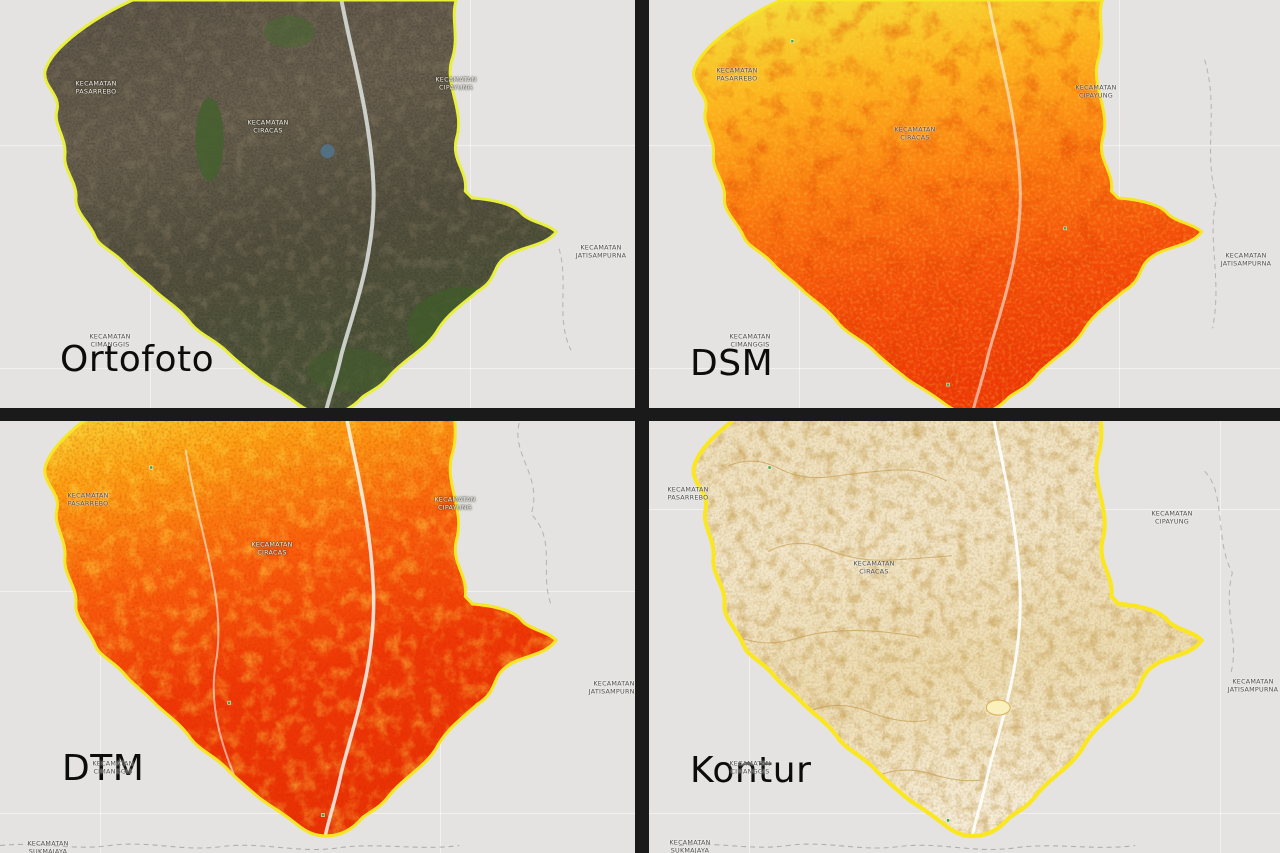 The image size is (1280, 853). Describe the element at coordinates (732, 363) in the screenshot. I see `map-title-dsm: DSM` at that location.